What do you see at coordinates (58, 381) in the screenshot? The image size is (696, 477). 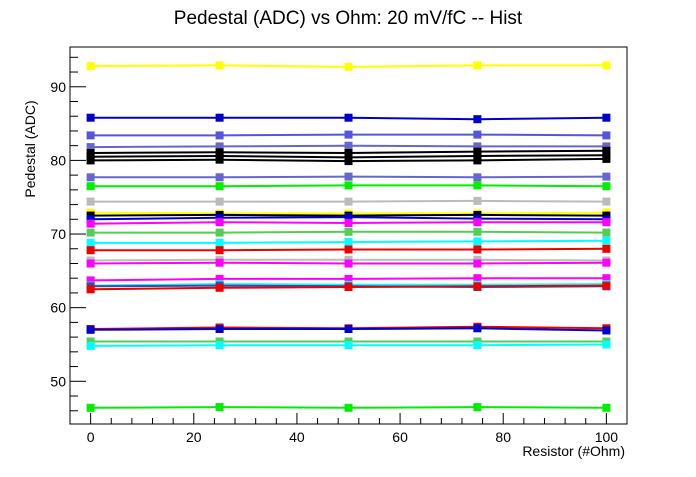 I see `y-tick-label: 50` at bounding box center [58, 381].